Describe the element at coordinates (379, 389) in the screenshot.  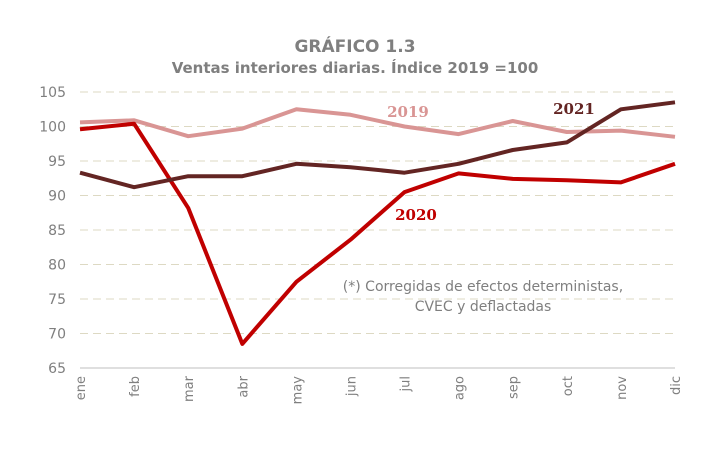
I see `x-axis-ticks: ene feb mar abr may jun jul ago sep oct nov dic` at that location.